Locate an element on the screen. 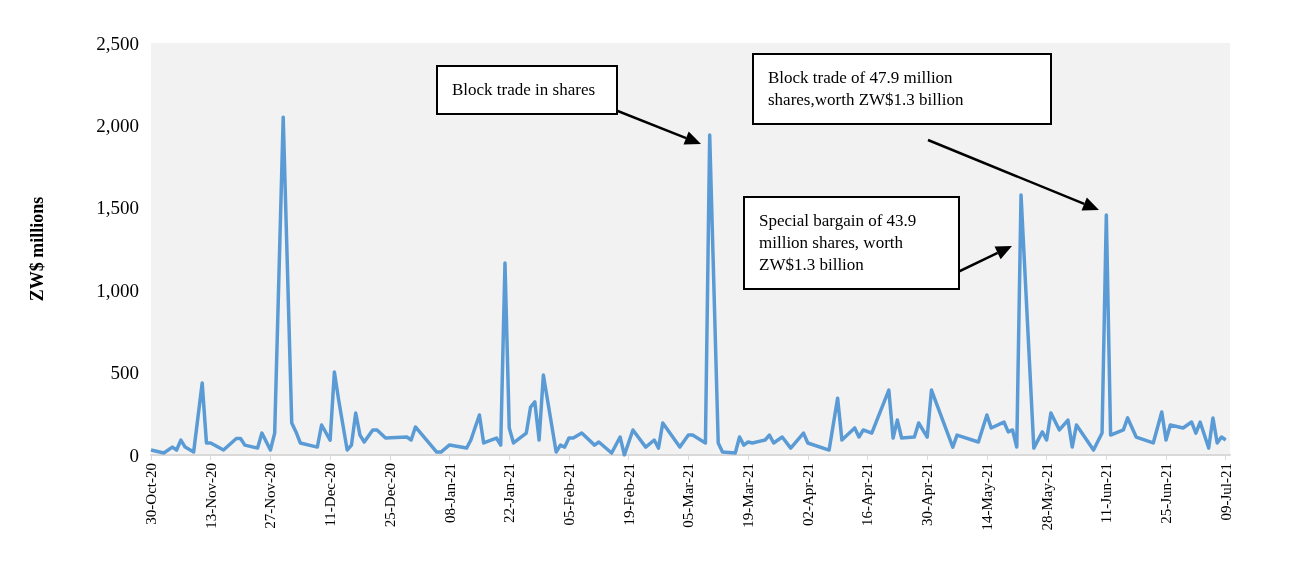 The image size is (1300, 588). note-box: Block trade of 47.9 million shares,worth ZW$1.3 billion is located at coordinates (902, 89).